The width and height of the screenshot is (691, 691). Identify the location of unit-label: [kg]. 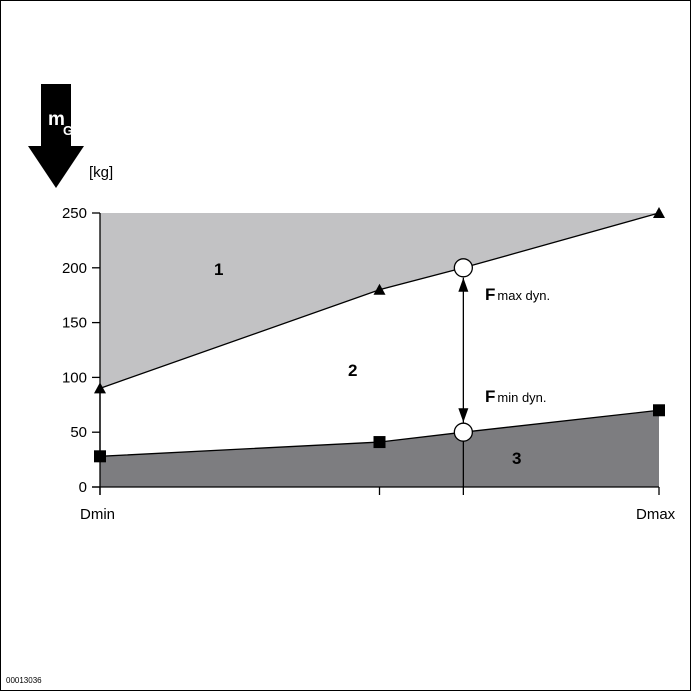
(101, 172).